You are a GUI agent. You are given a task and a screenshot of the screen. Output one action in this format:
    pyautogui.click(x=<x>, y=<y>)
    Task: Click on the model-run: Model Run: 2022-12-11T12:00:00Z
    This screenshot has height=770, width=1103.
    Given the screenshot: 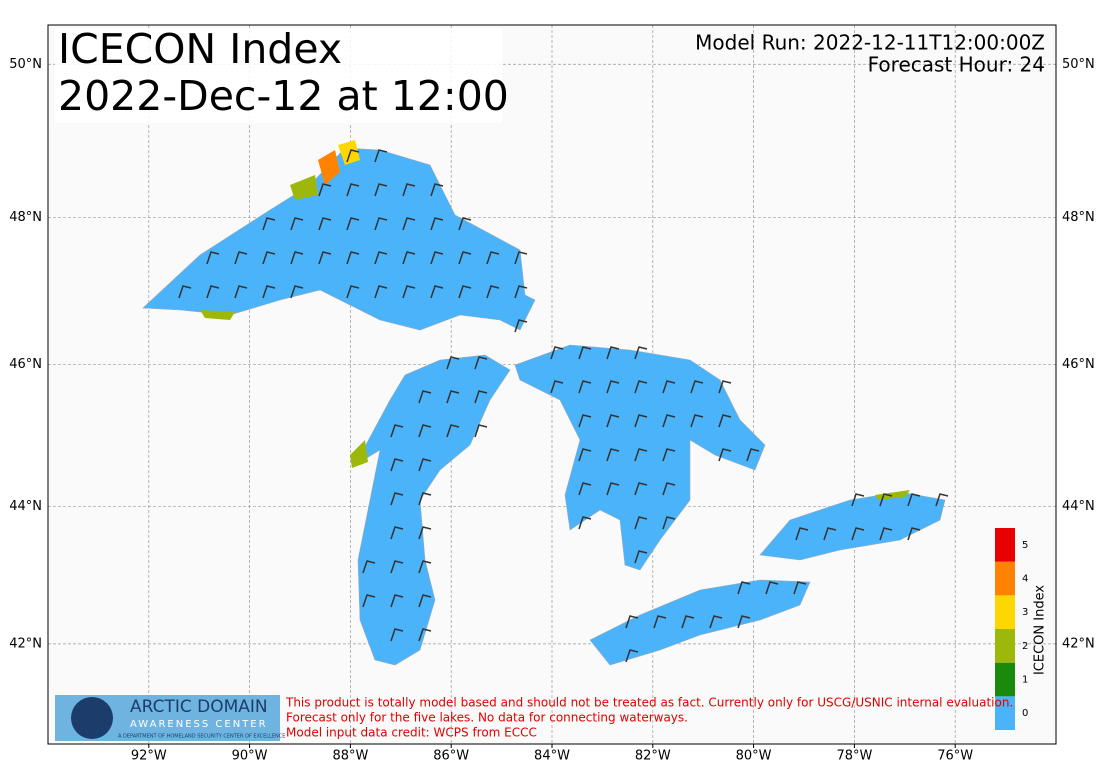 What is the action you would take?
    pyautogui.click(x=870, y=43)
    